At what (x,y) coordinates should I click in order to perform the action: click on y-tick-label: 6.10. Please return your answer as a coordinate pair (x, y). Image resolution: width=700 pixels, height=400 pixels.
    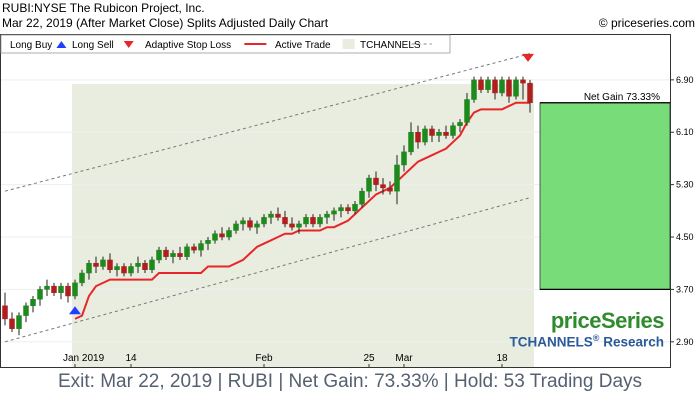
    Looking at the image, I should click on (685, 132).